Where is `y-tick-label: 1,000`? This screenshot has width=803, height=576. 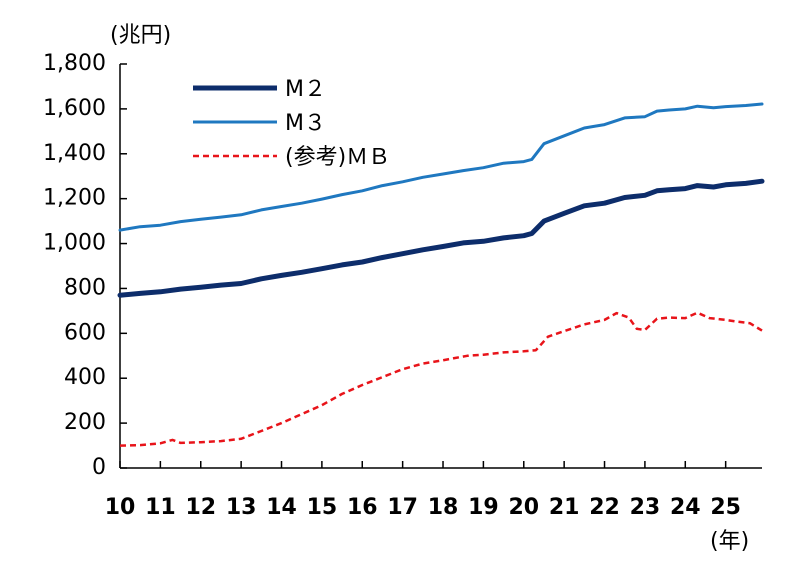
y-tick-label: 1,000 is located at coordinates (74, 243).